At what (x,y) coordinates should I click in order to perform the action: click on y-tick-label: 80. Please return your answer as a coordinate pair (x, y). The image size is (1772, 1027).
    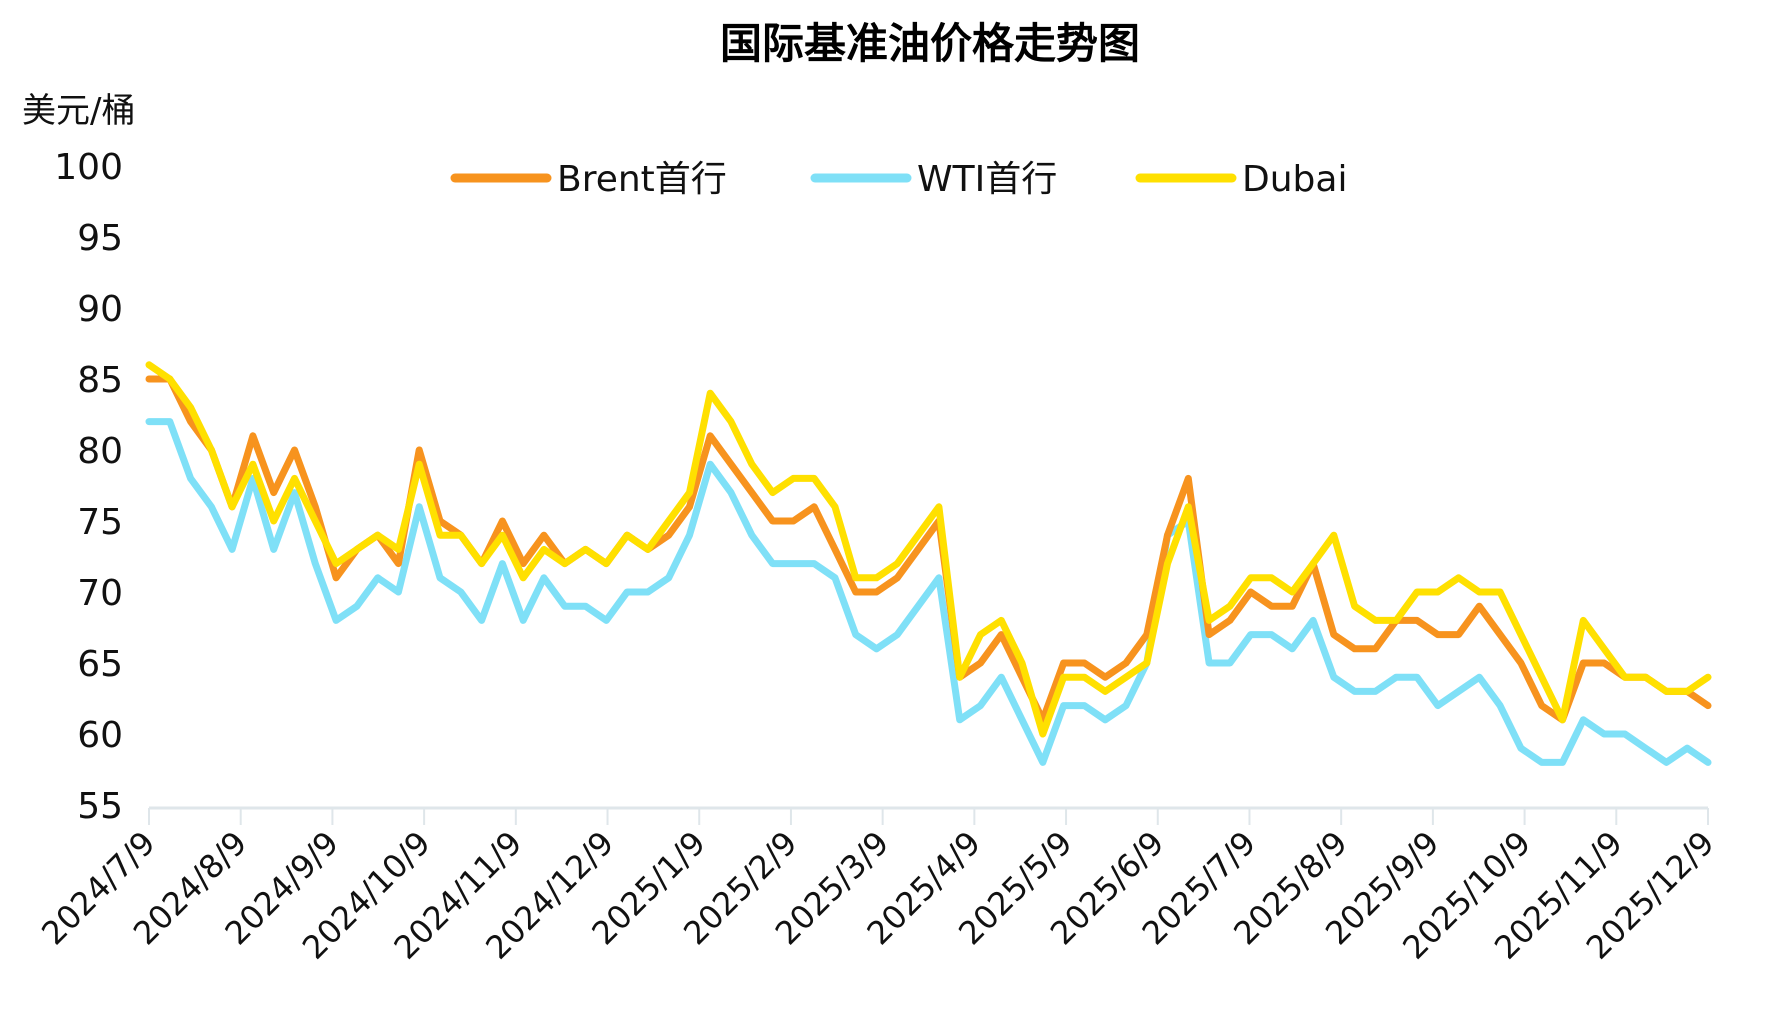
    Looking at the image, I should click on (100, 451).